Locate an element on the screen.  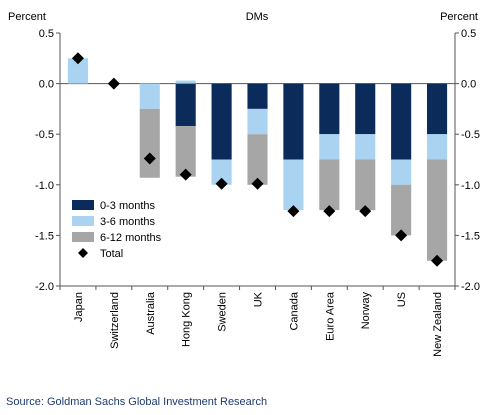
bar-6-12-months-norway is located at coordinates (365, 185).